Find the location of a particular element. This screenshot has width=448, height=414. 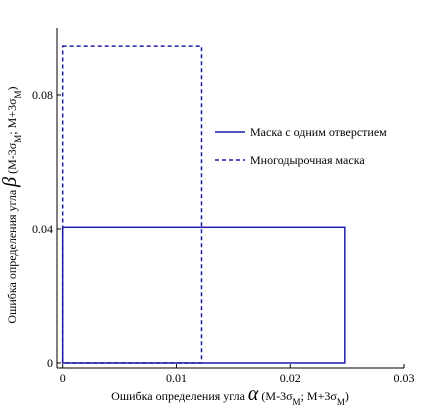

y-tick-label: 0.08 is located at coordinates (42, 95).